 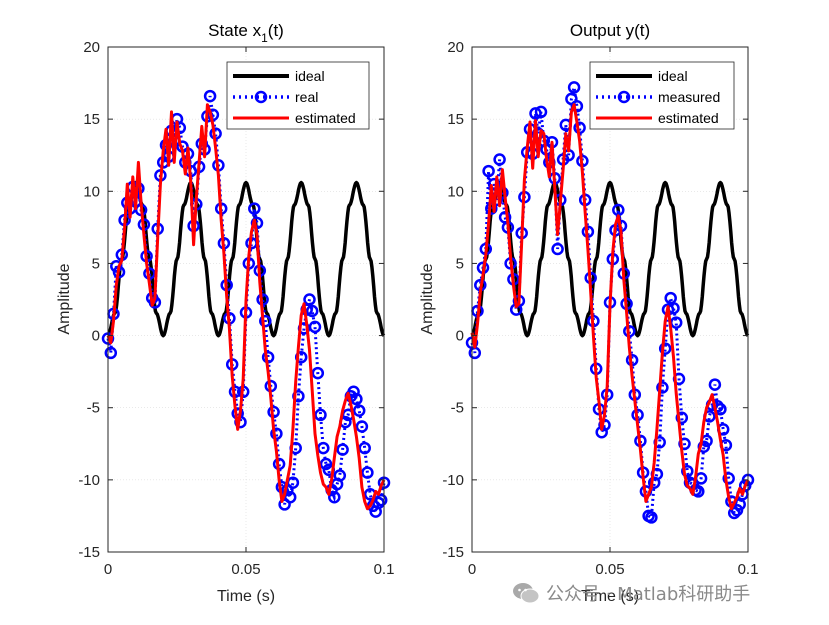 What do you see at coordinates (648, 594) in the screenshot?
I see `watermark-text: 公众号 · Matlab科研助手` at bounding box center [648, 594].